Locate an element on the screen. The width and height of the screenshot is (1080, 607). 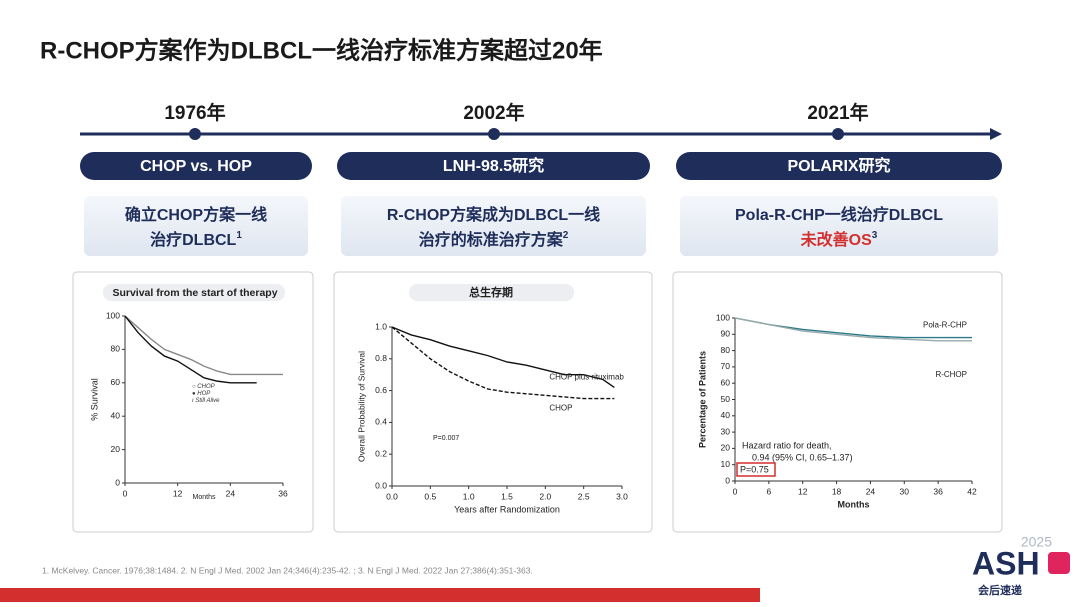
finding-text: Pola-R-CHP一线治疗DLBCL is located at coordinates (839, 214).